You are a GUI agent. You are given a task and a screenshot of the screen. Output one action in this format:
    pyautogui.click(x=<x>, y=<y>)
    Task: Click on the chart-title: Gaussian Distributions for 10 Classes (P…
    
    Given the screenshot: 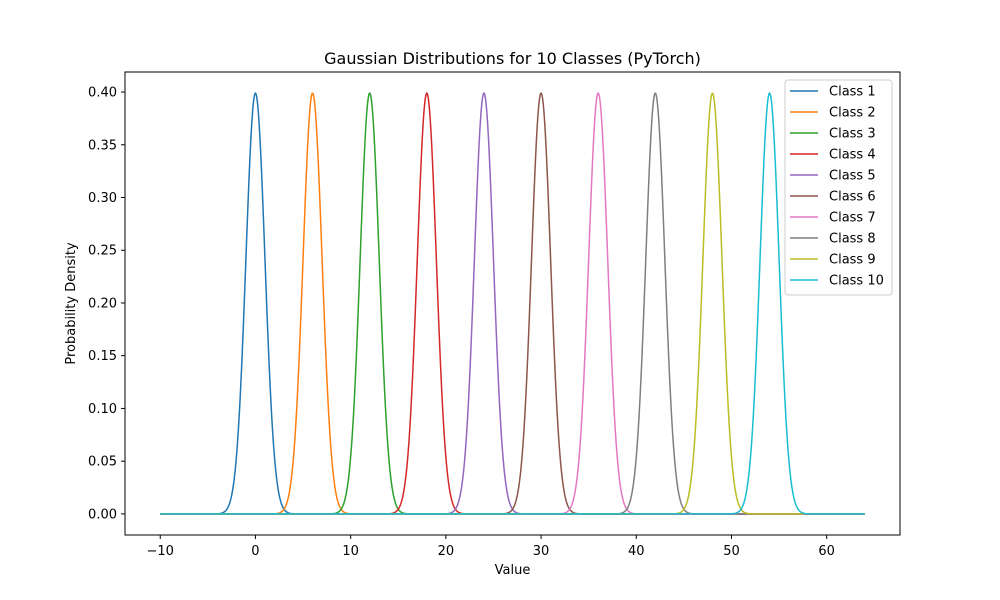 What is the action you would take?
    pyautogui.click(x=512, y=58)
    